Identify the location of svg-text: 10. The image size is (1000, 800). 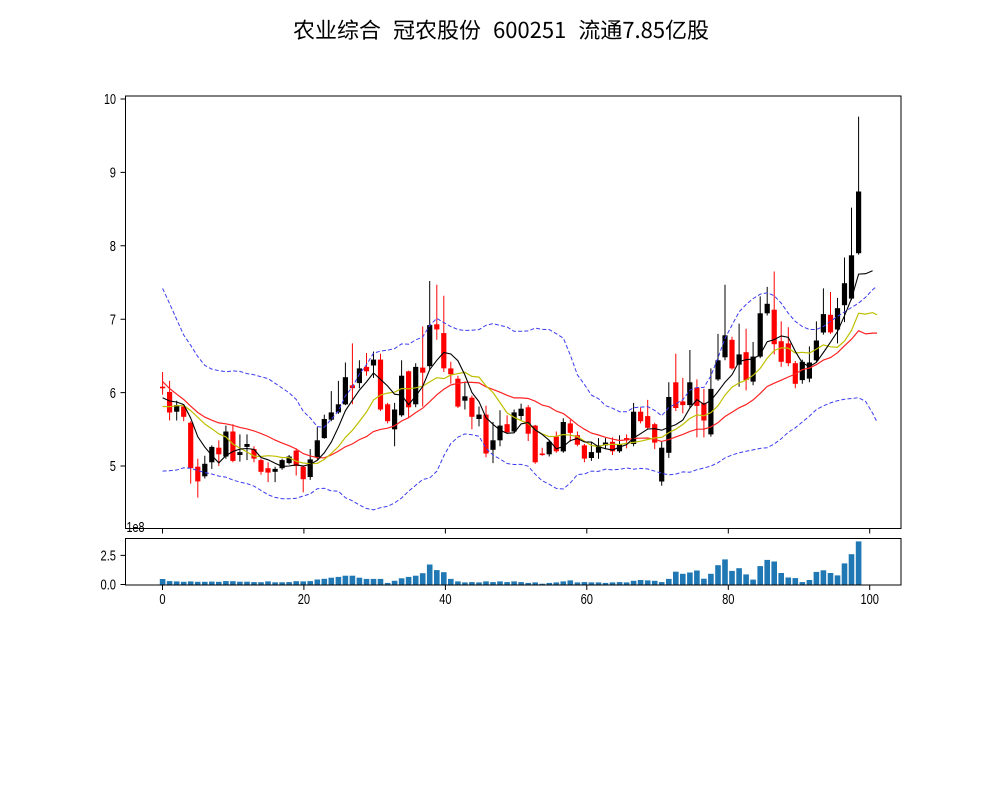
(110, 100).